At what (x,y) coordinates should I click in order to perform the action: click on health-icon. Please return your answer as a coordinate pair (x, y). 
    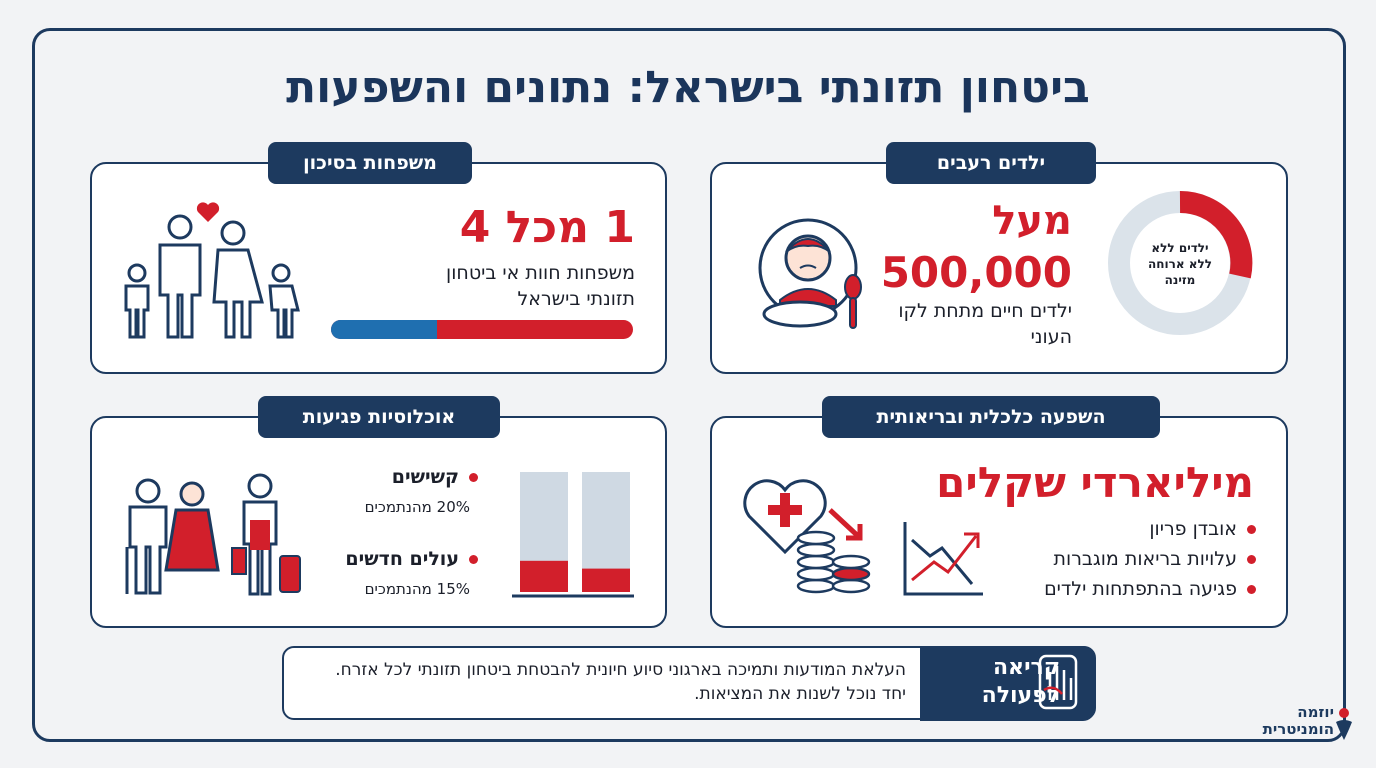
    Looking at the image, I should click on (807, 536).